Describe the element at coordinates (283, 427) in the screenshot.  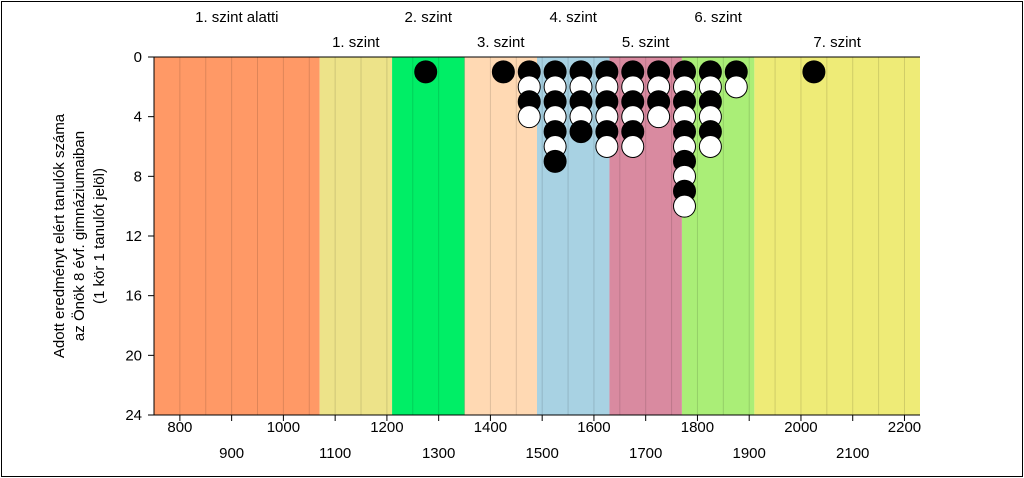
I see `x-tick-label: 1000` at that location.